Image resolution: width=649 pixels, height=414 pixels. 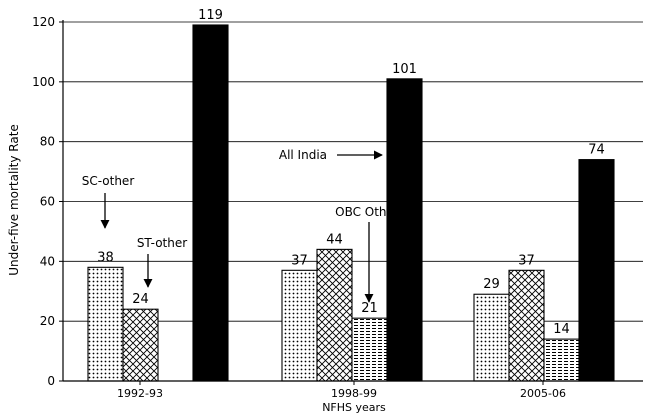 I want to click on x-tick-label: 1992-93, so click(x=140, y=393).